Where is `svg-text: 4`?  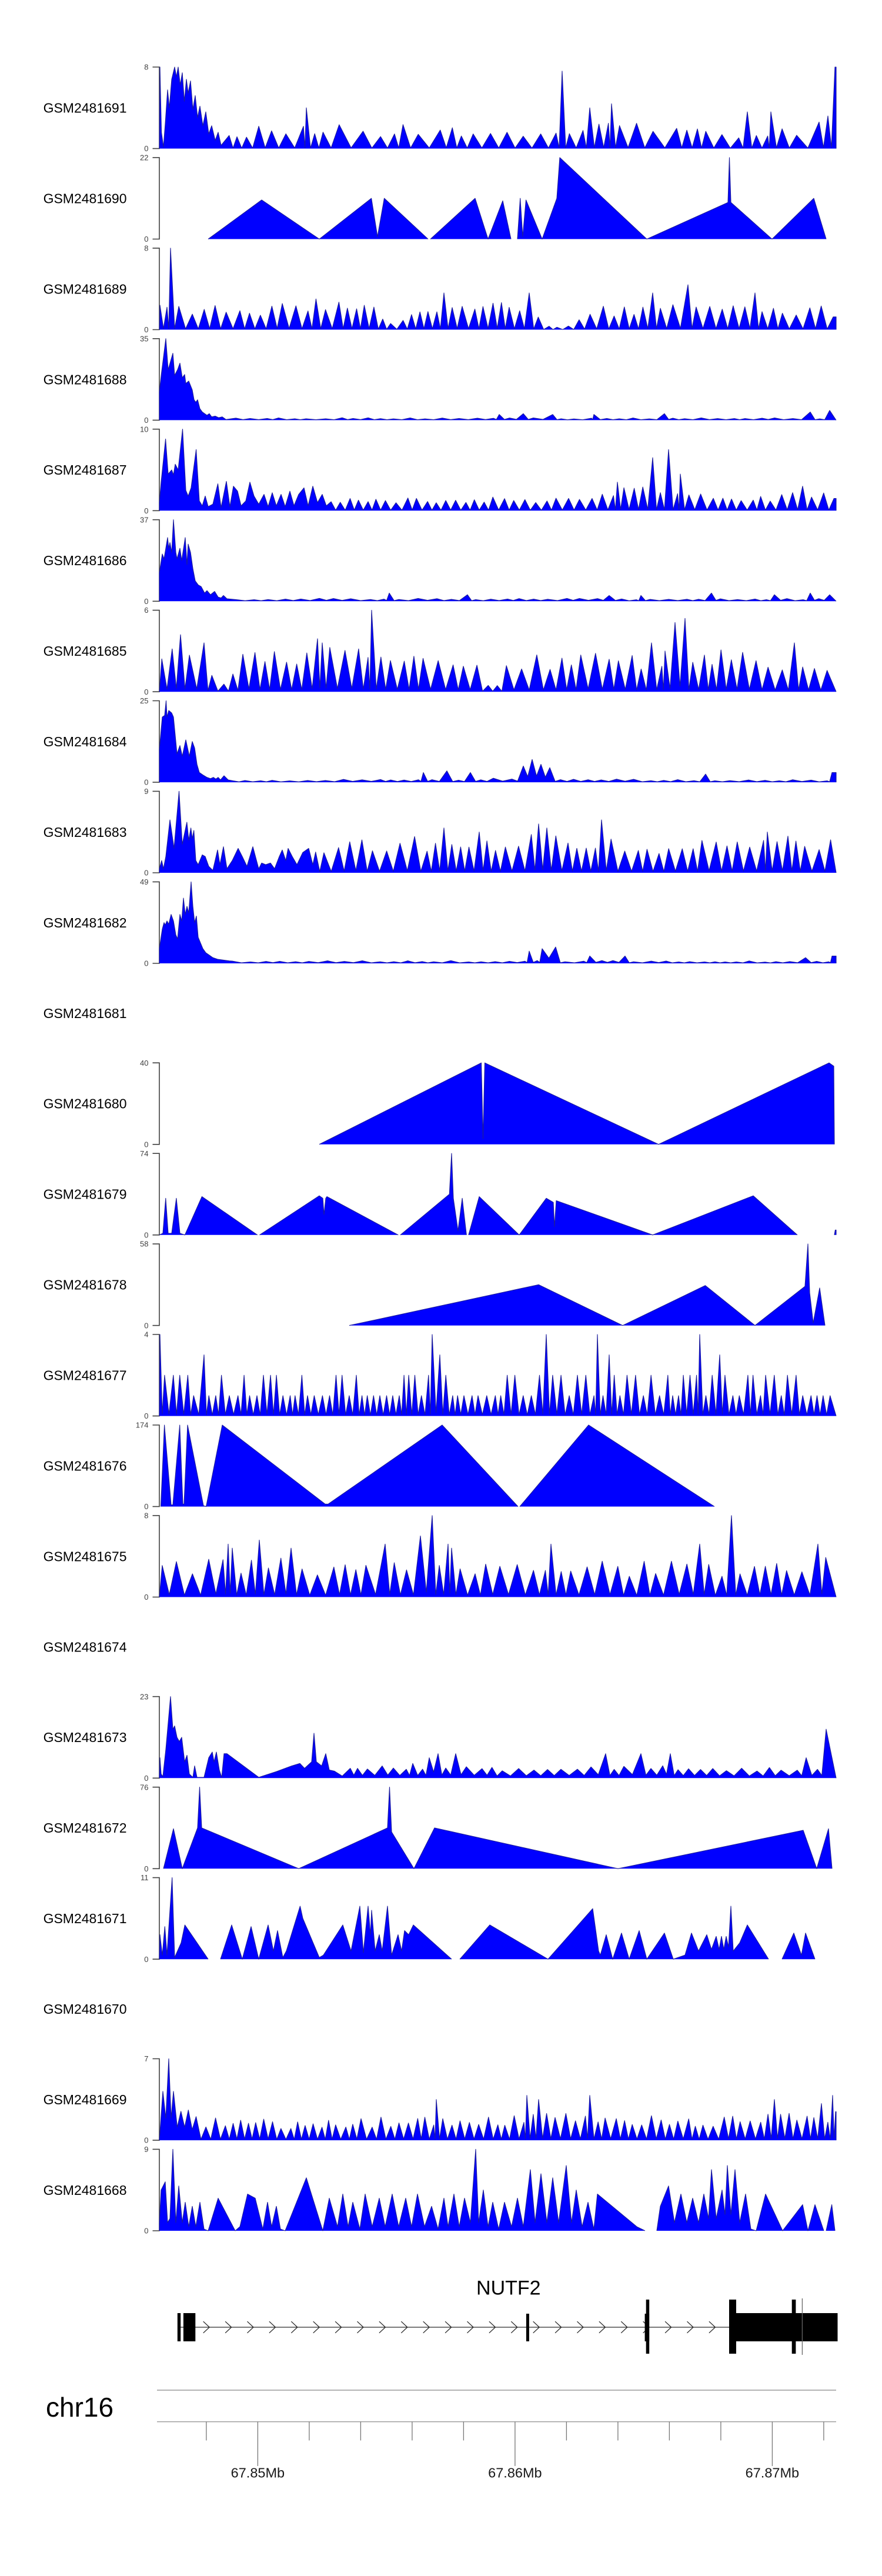 svg-text: 4 is located at coordinates (146, 1334).